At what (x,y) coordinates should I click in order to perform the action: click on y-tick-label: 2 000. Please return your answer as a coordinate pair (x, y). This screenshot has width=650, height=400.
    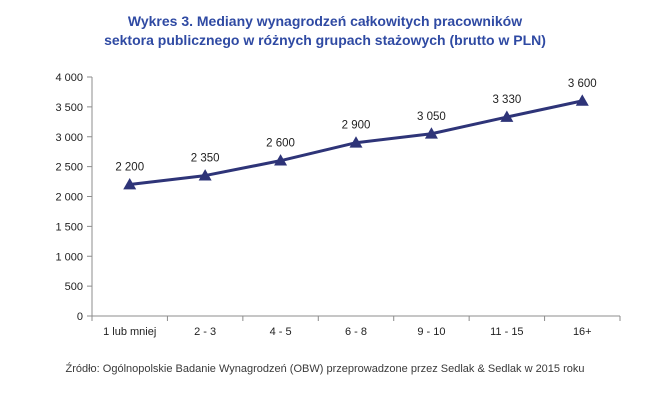
    Looking at the image, I should click on (69, 198).